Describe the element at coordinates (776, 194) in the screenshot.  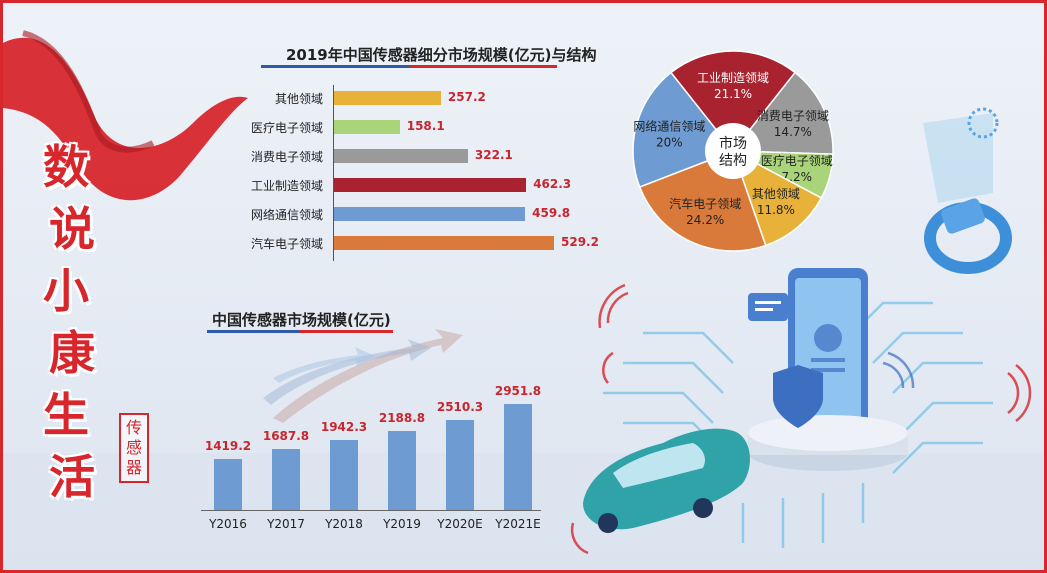
I see `pie-slice-label: 其他领域` at that location.